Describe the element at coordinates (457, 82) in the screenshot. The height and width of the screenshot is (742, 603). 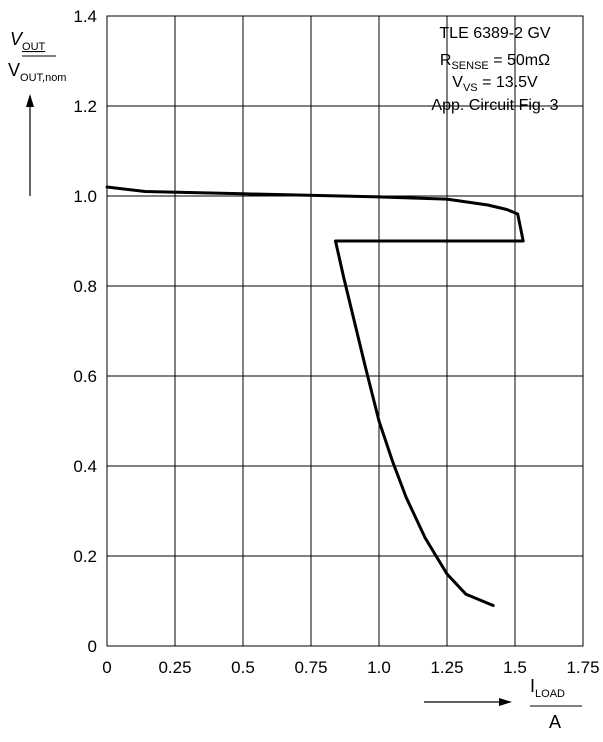
I see `annotation-line-3-symbol: V` at that location.